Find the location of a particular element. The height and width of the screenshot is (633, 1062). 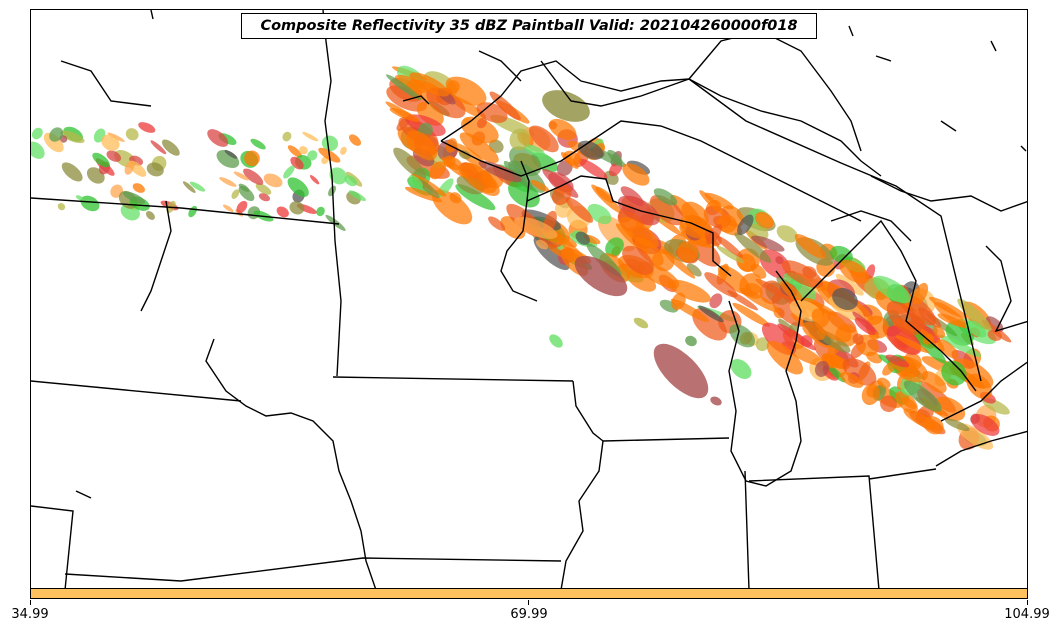

river is located at coordinates (156, 256).